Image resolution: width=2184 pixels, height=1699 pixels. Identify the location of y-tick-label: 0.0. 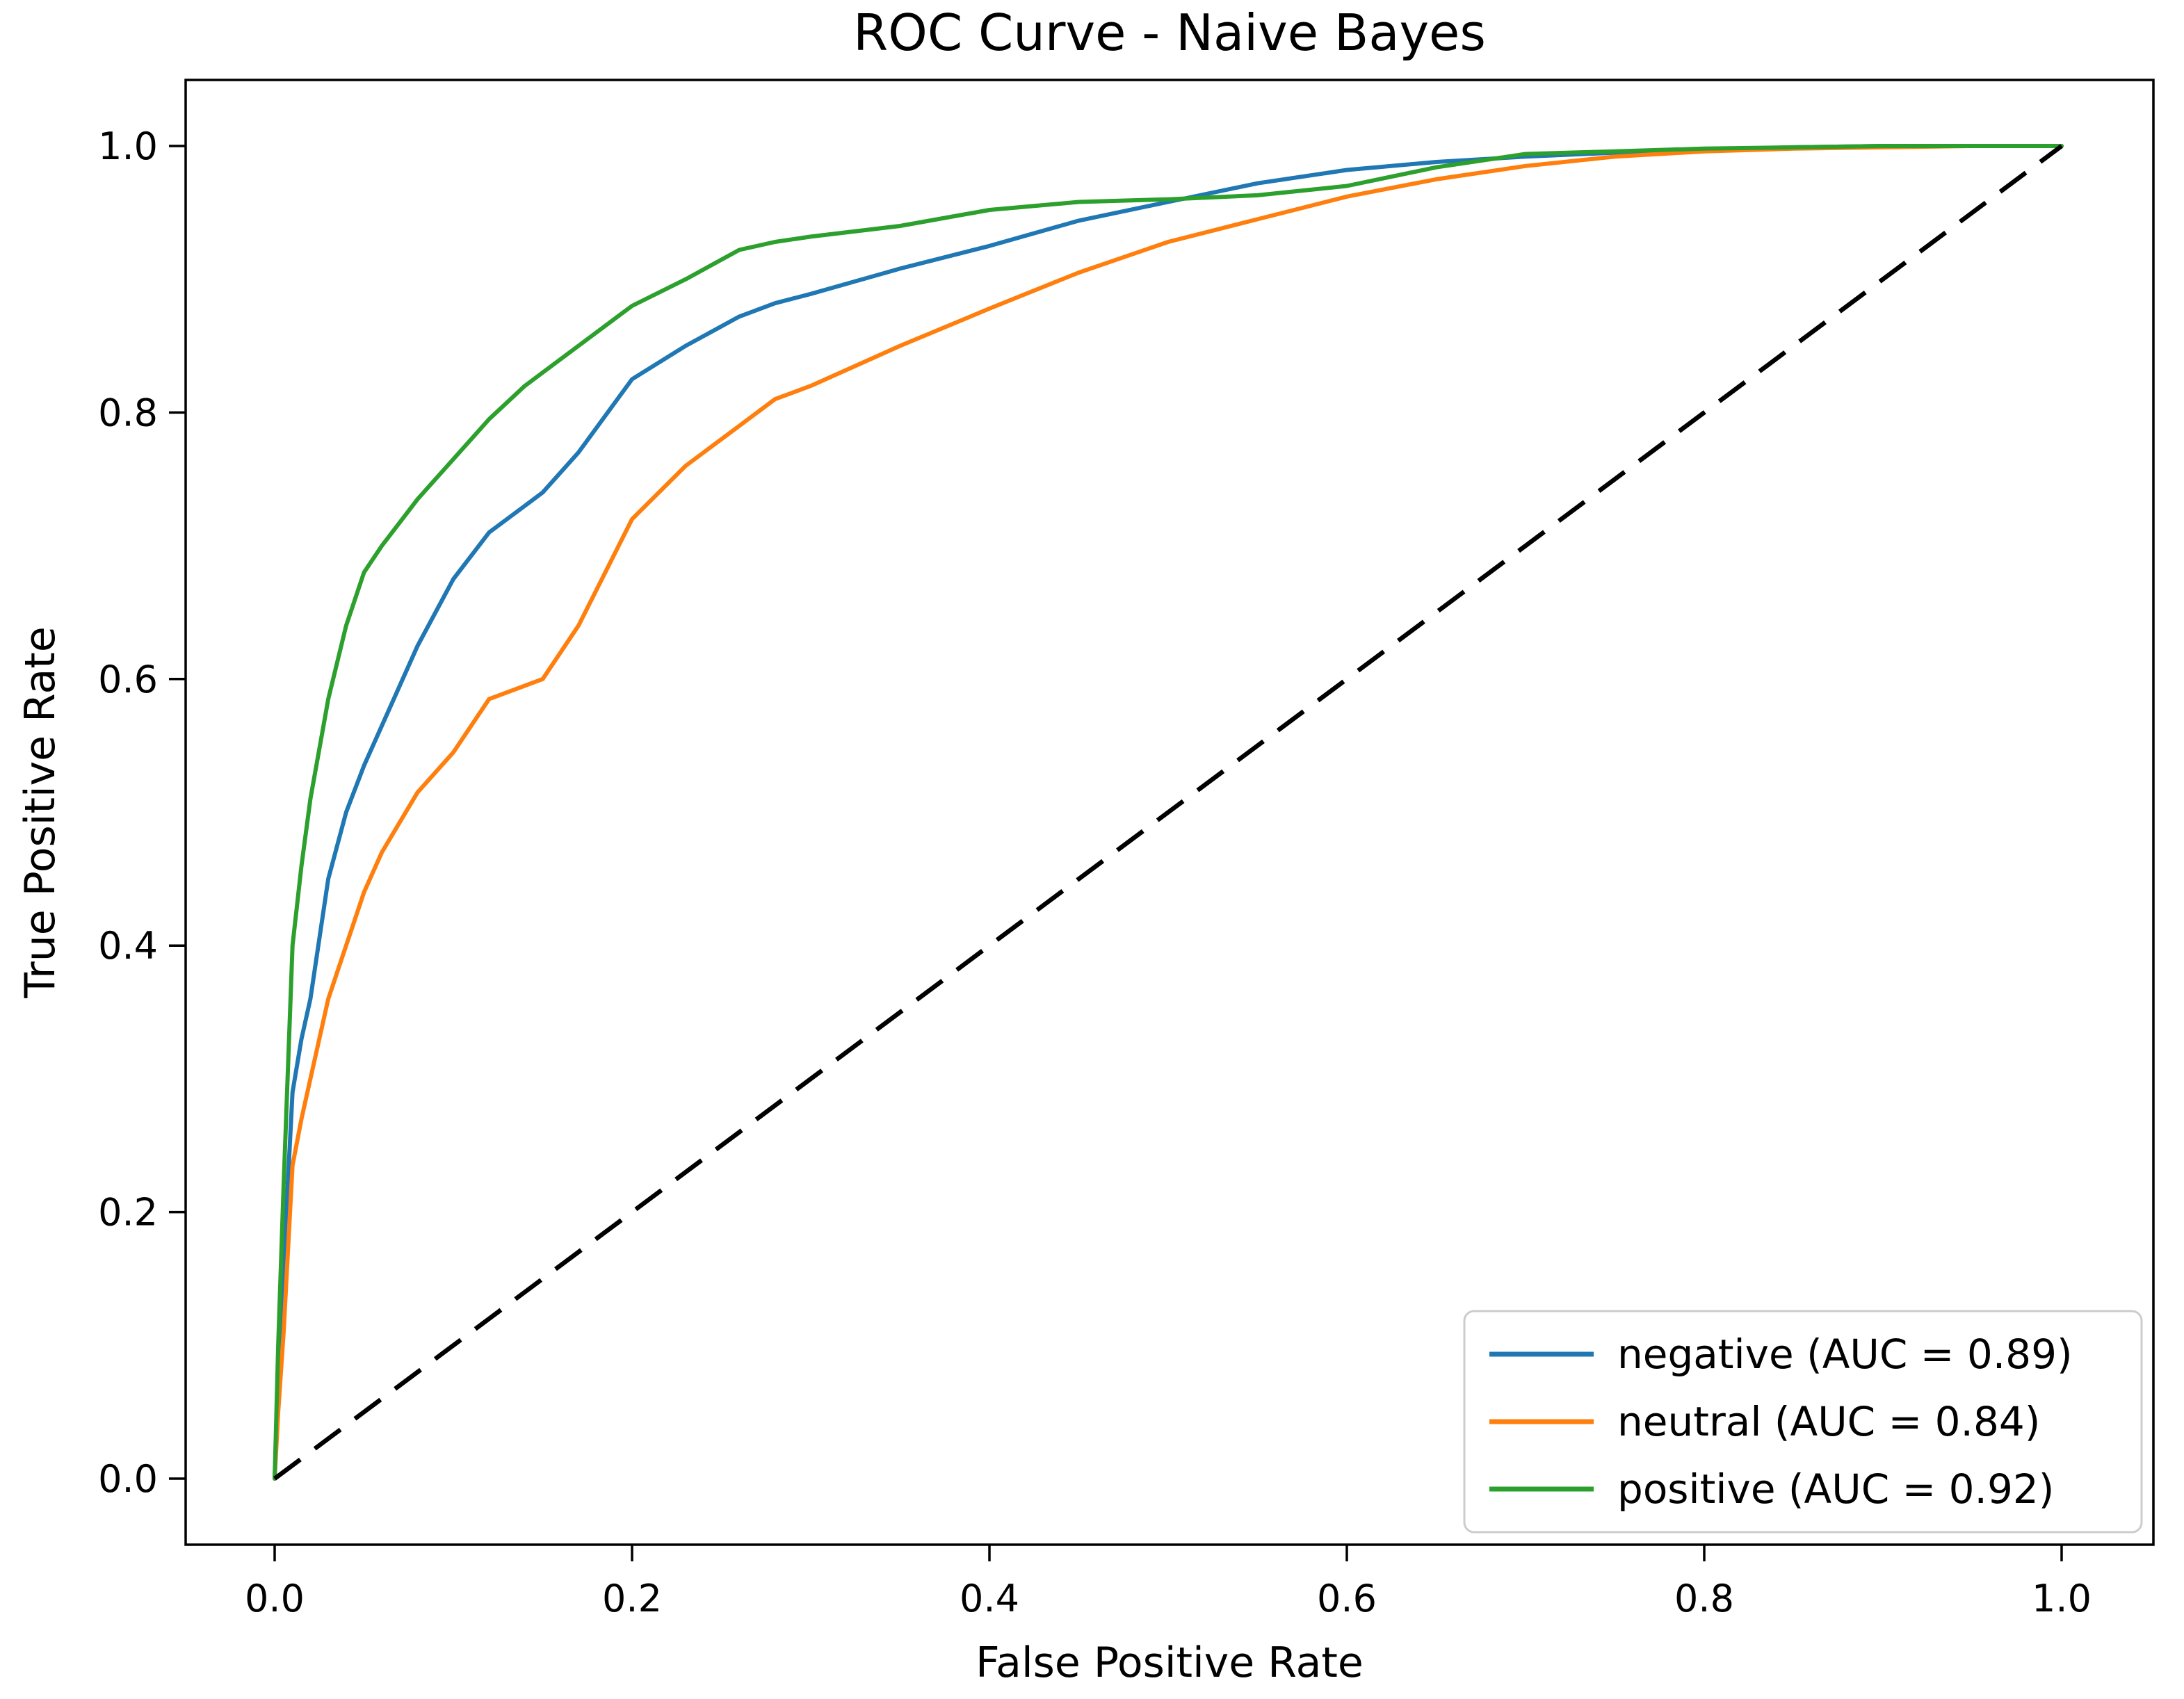
(128, 1479).